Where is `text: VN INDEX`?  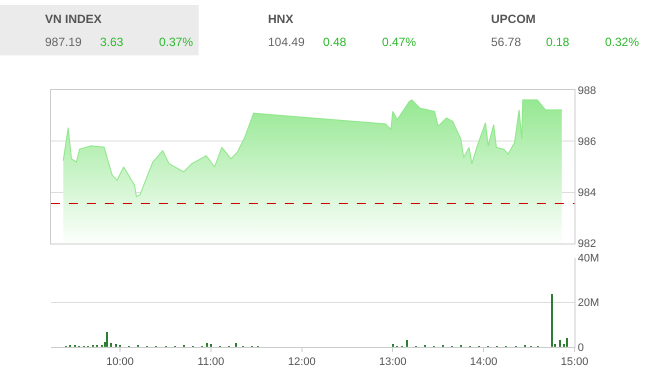 text: VN INDEX is located at coordinates (73, 19).